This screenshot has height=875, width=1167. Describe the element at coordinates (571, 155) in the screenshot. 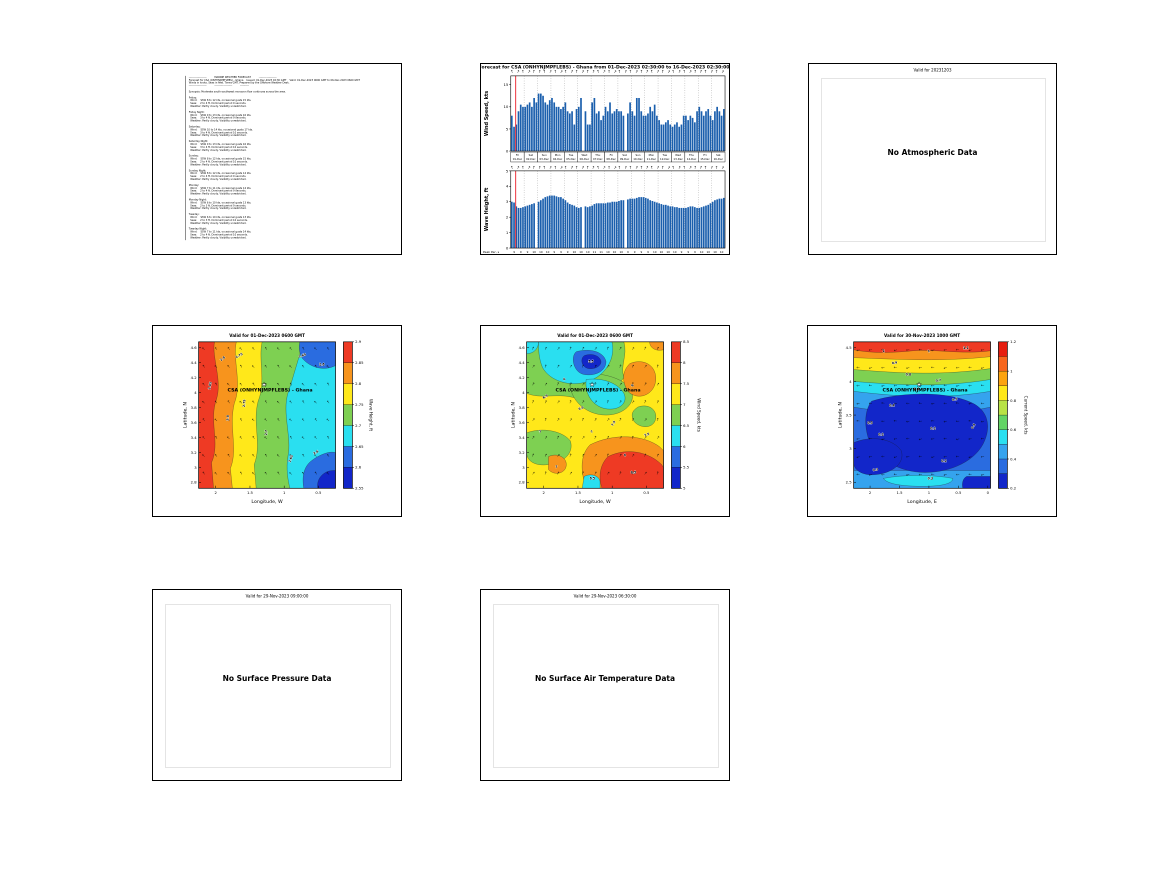

I see `svg-text: Tue` at that location.